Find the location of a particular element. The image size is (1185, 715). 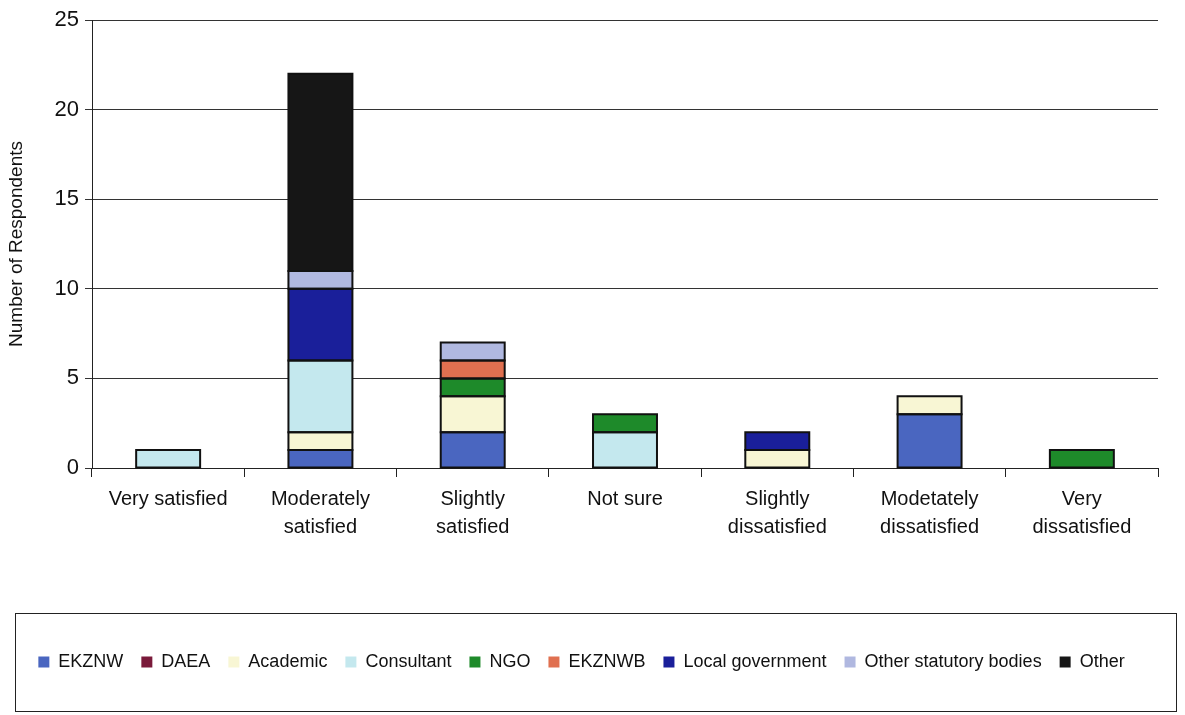

x-tick-label: Moderately satisfied is located at coordinates (320, 511).